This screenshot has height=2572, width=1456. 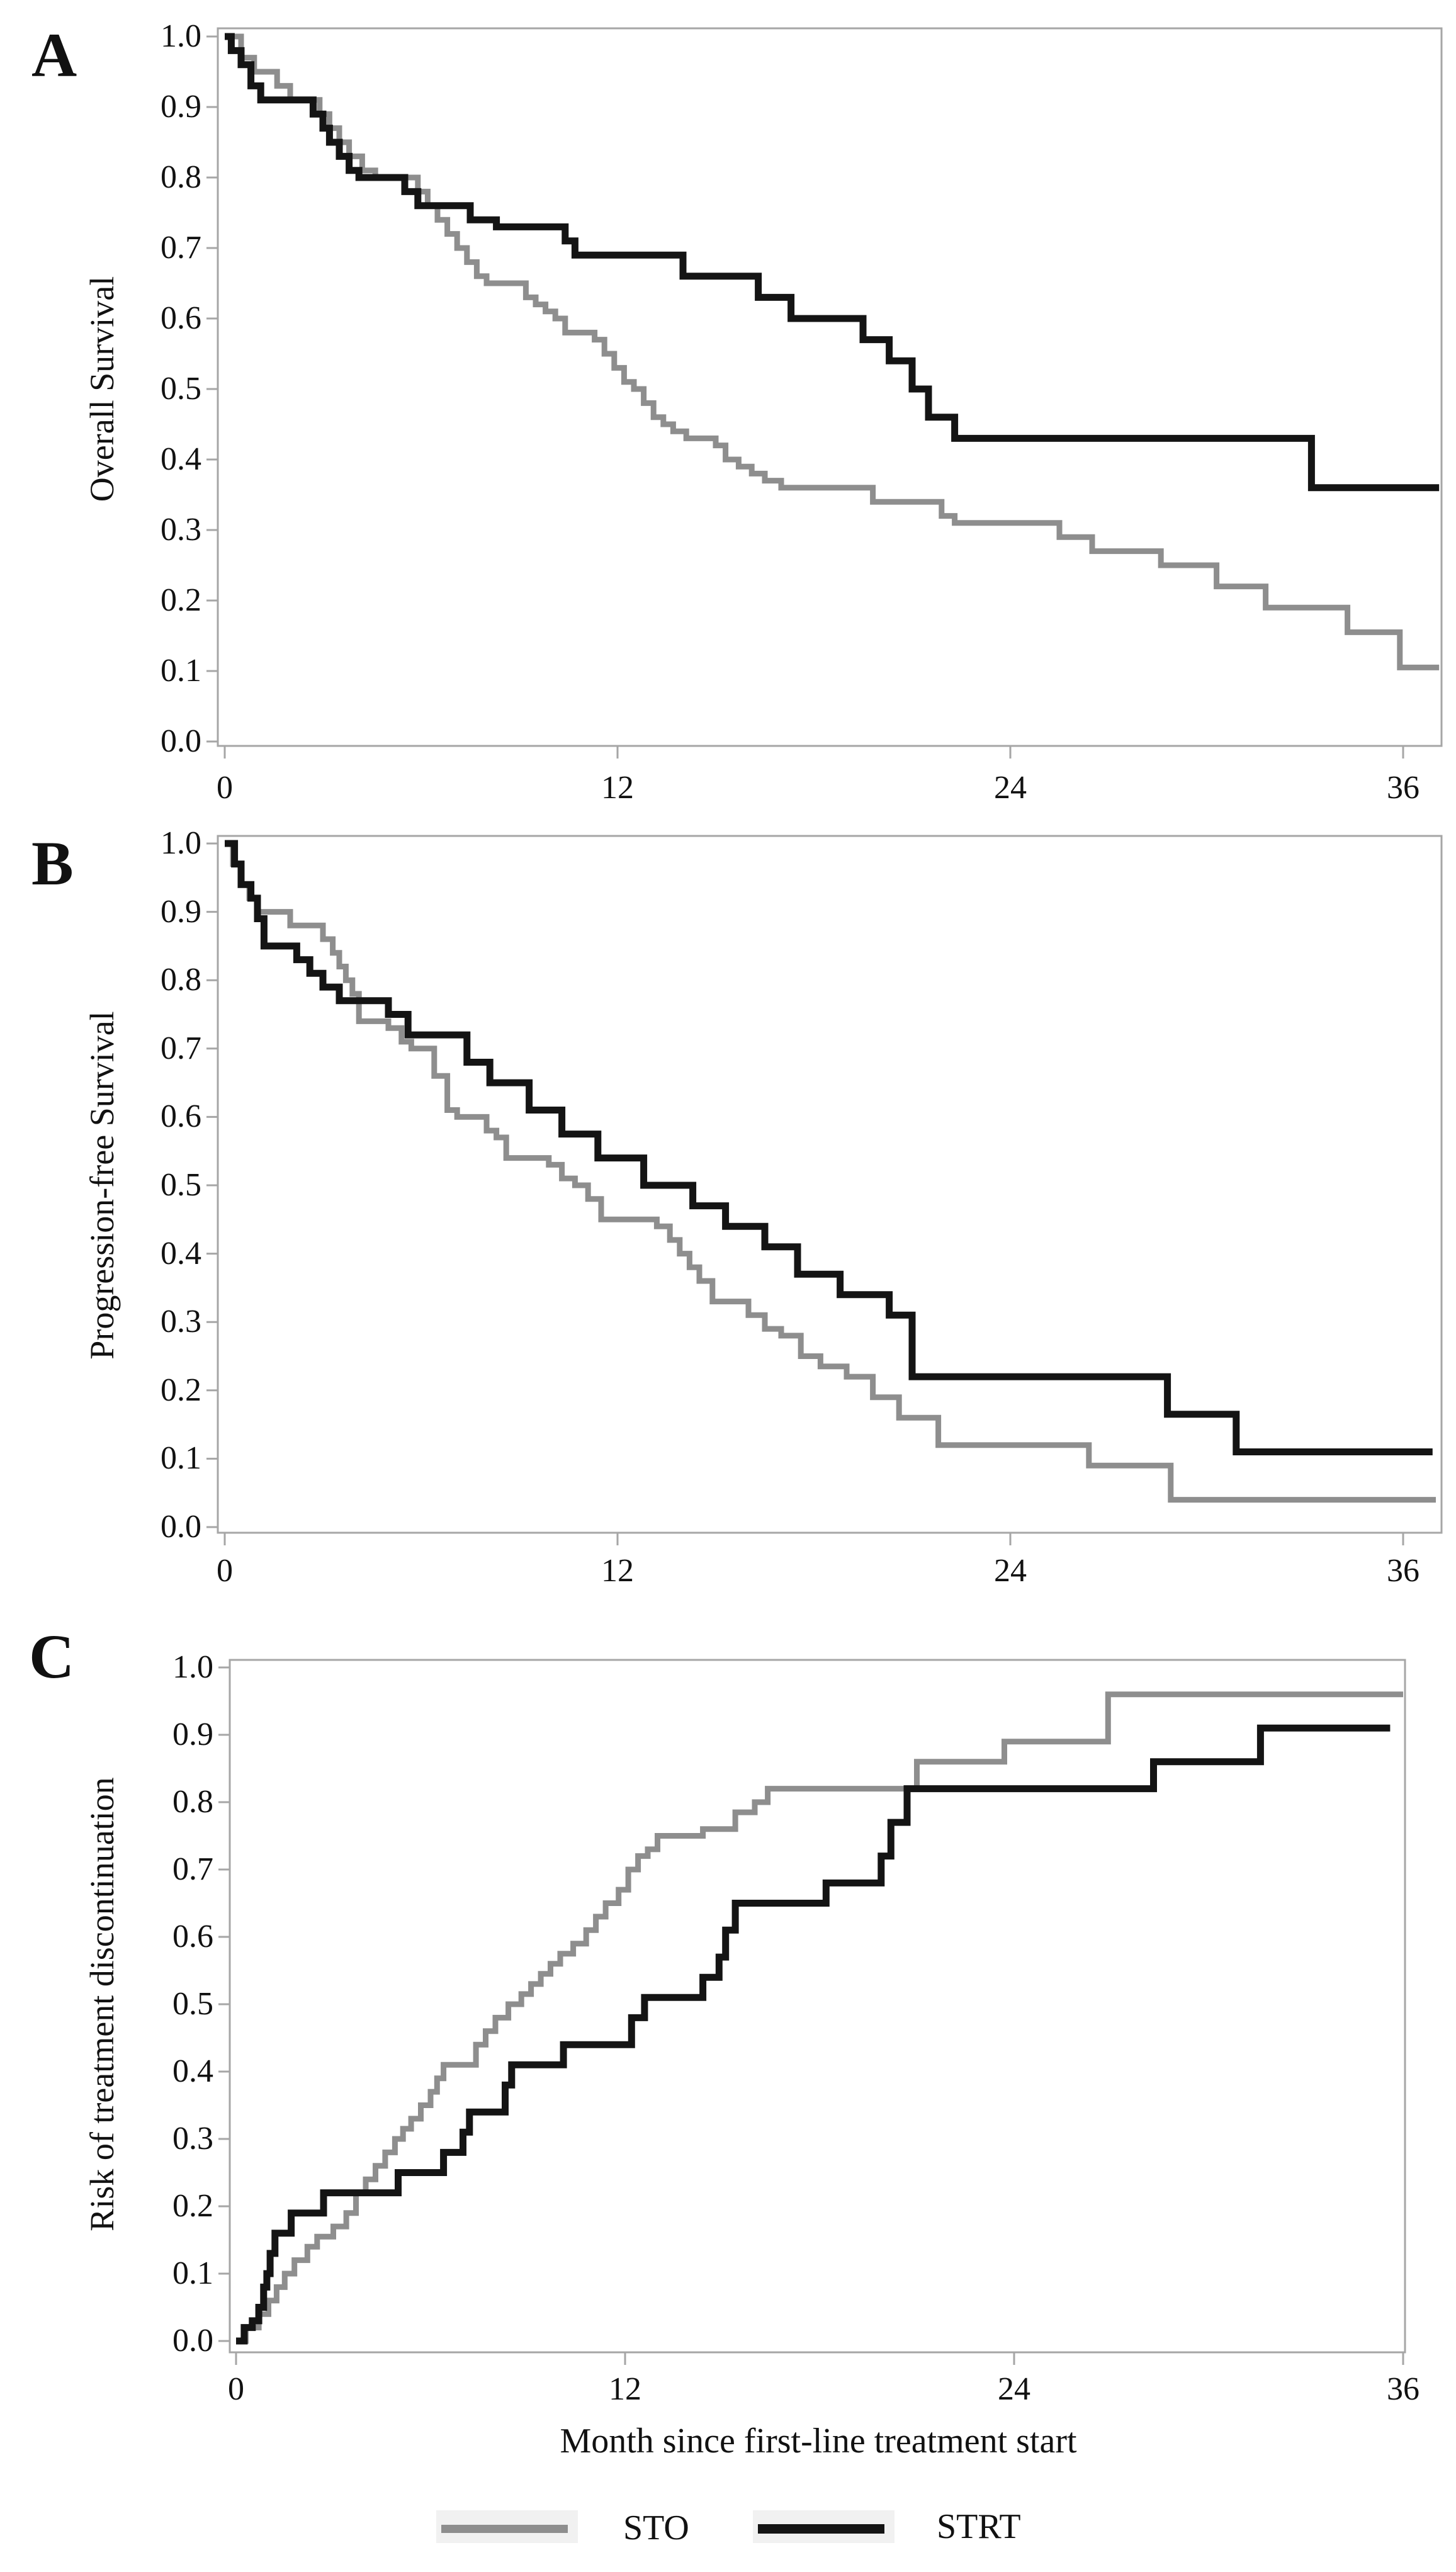 What do you see at coordinates (821, 2529) in the screenshot?
I see `legend-strt-line-swatch` at bounding box center [821, 2529].